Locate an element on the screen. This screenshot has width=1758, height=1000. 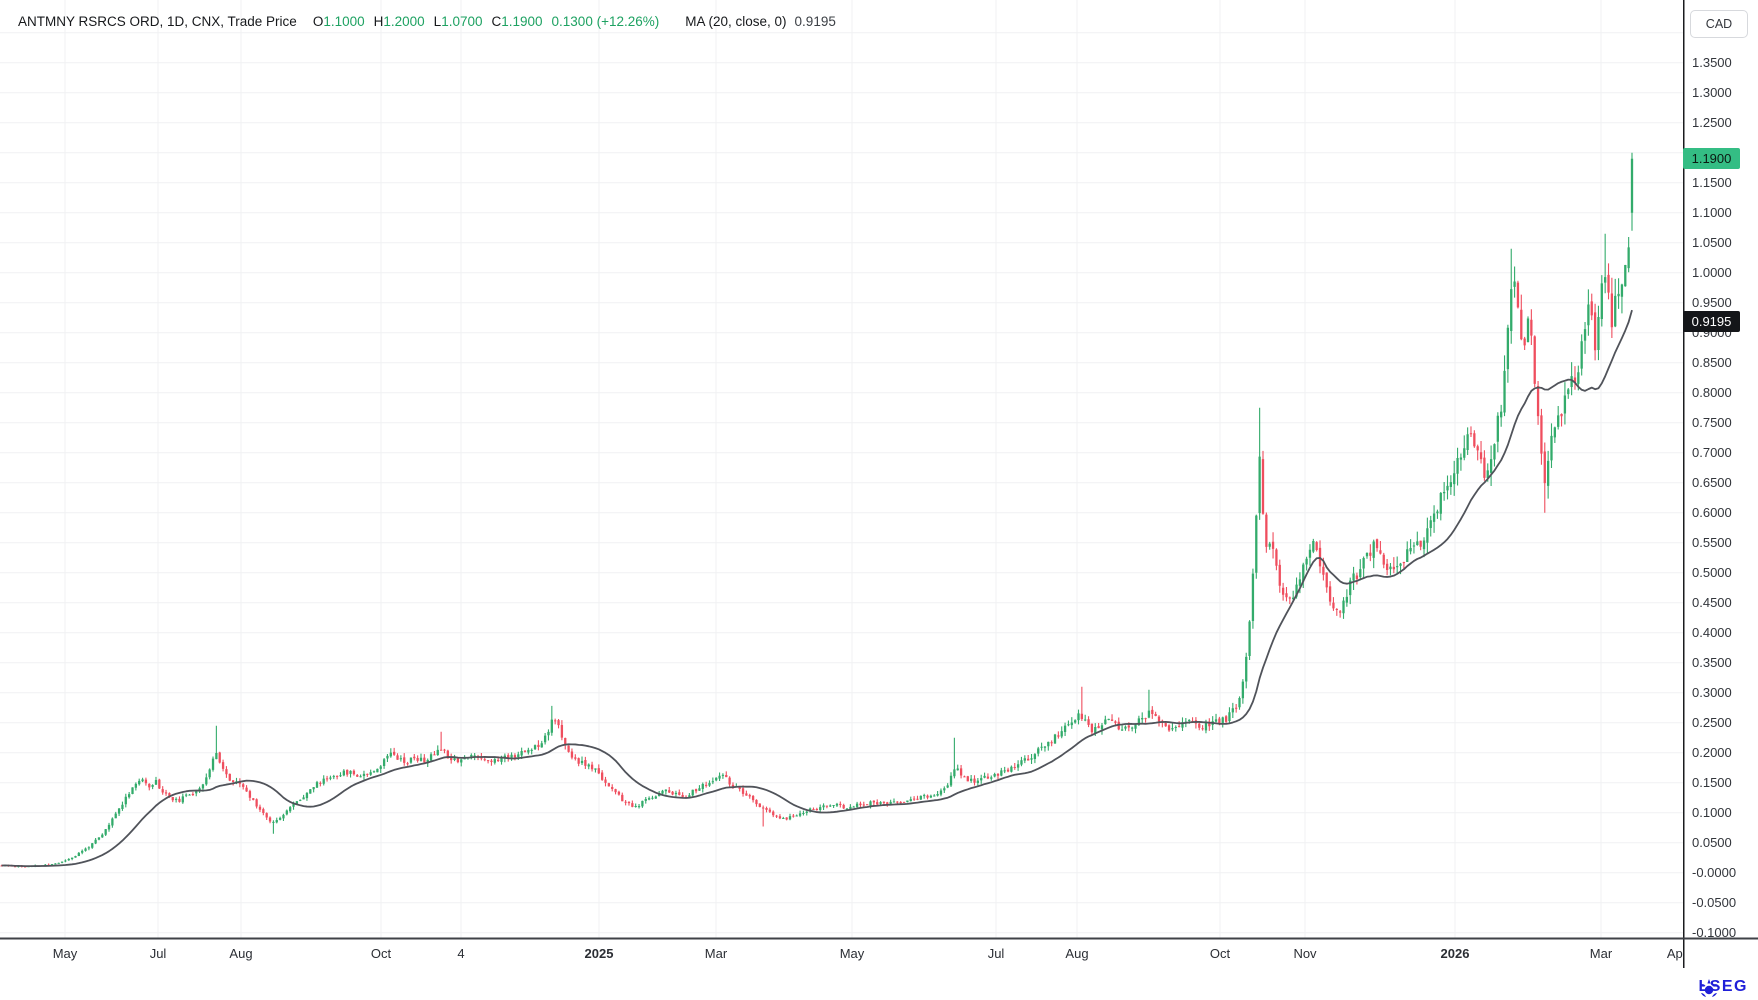
ohlc-close: C1.1900 is located at coordinates (517, 21).